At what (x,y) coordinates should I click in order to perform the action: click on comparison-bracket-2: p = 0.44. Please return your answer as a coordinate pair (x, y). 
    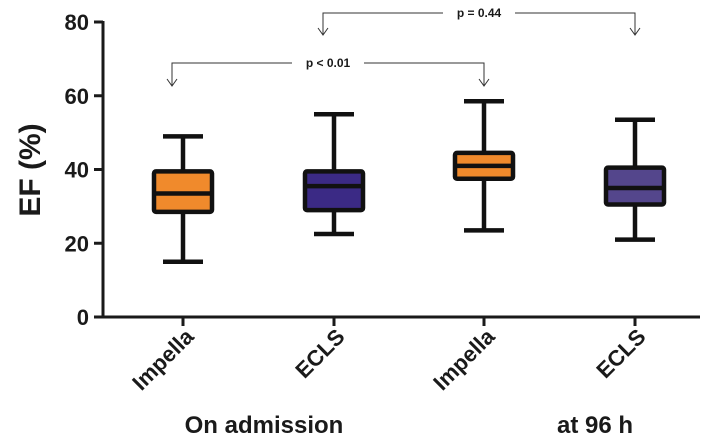
    Looking at the image, I should click on (479, 21).